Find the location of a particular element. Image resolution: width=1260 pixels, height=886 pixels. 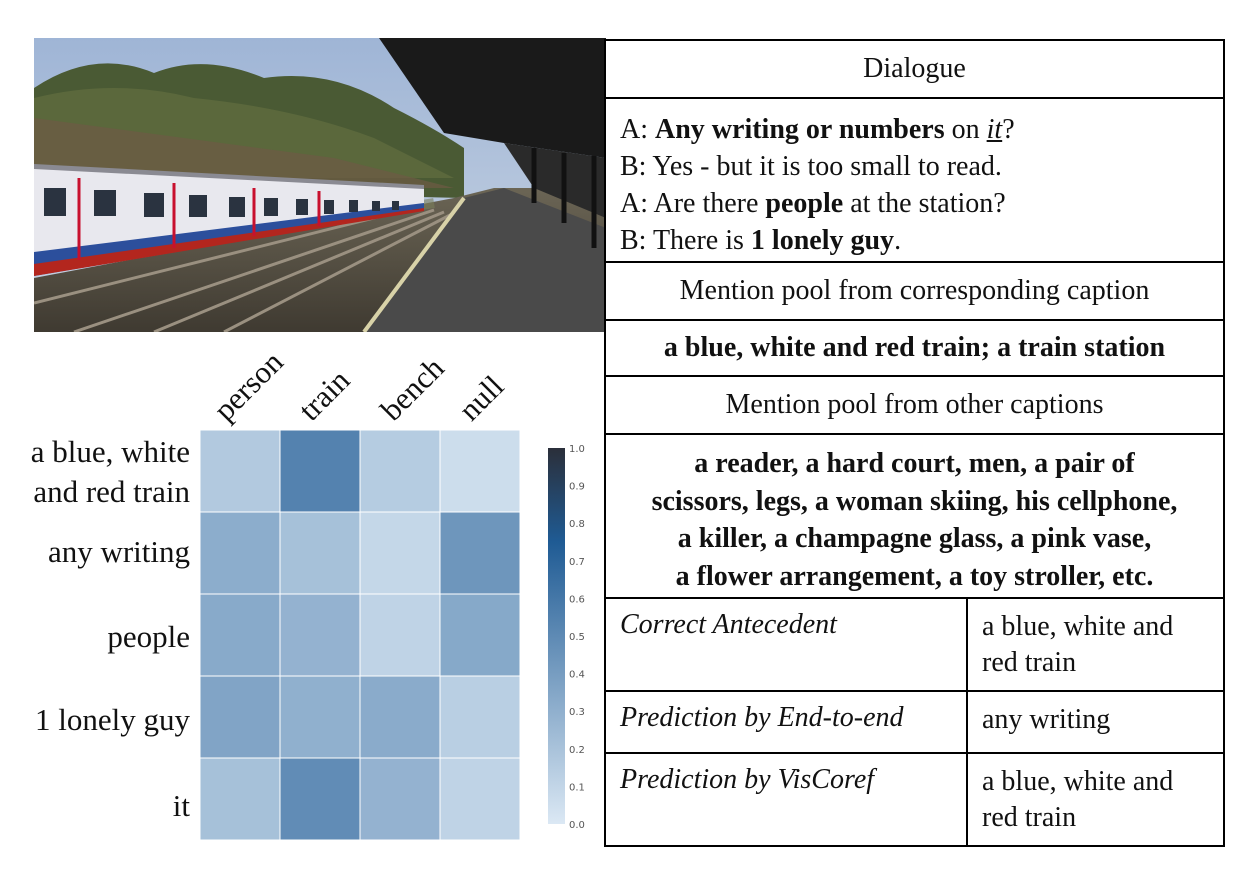

viscoref-value: a blue, white and red train is located at coordinates (1078, 799).